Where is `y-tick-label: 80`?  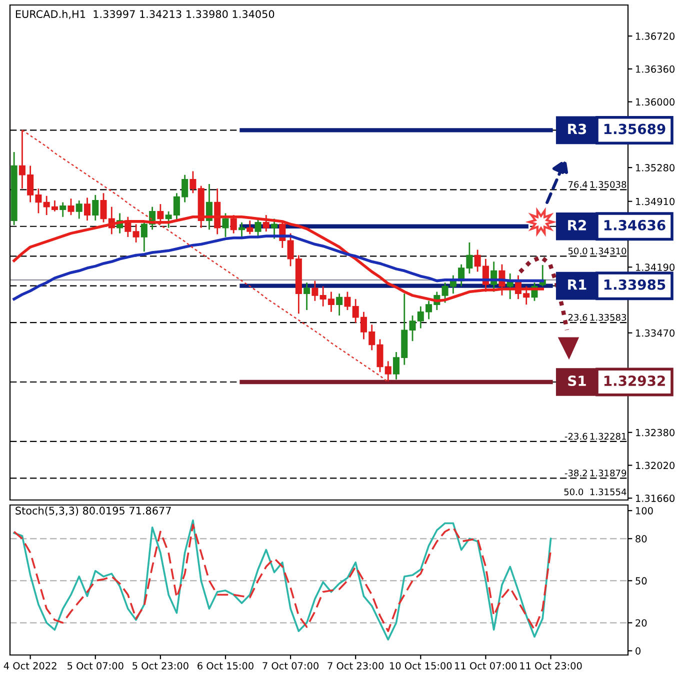
y-tick-label: 80 is located at coordinates (641, 538).